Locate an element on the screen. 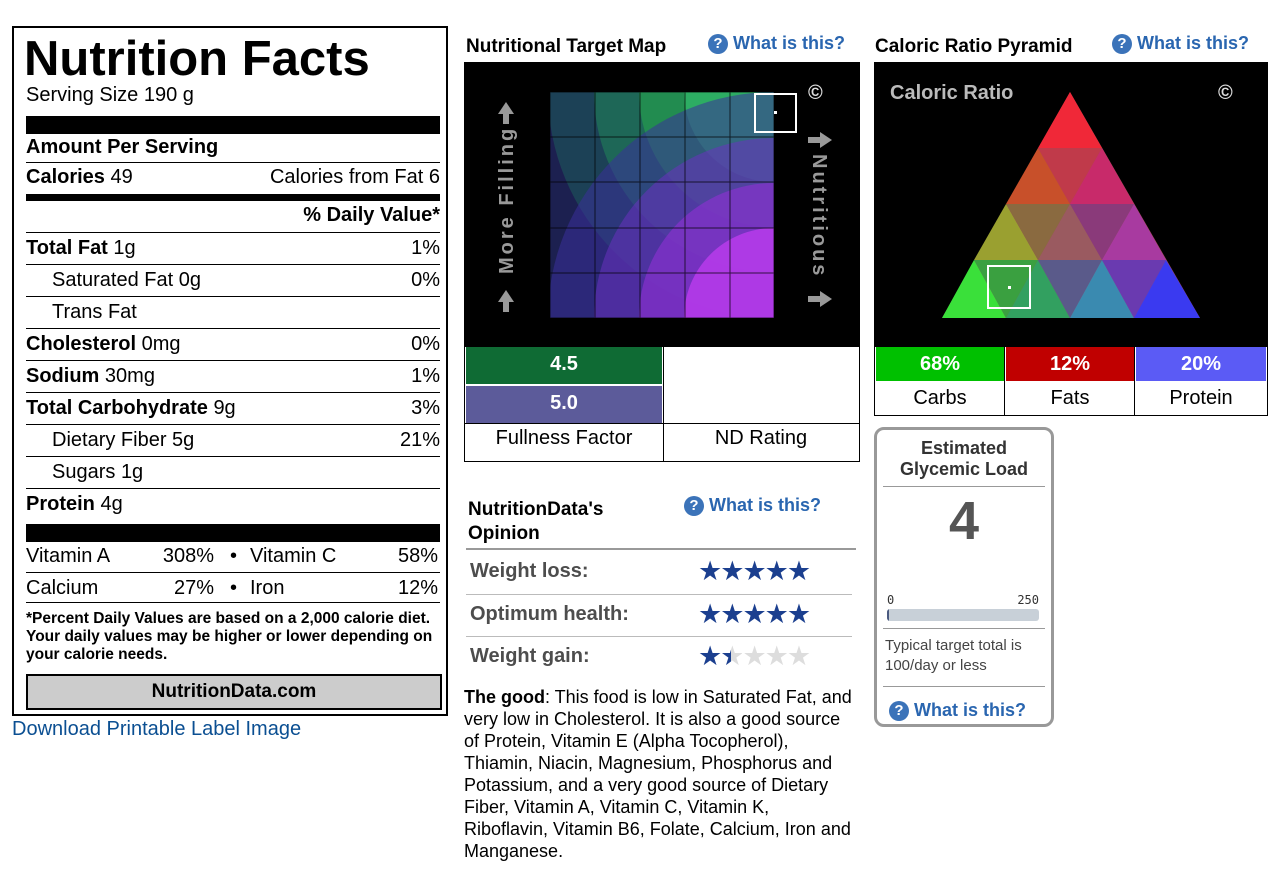 The width and height of the screenshot is (1288, 880). nutrient-amount: 4g is located at coordinates (111, 504).